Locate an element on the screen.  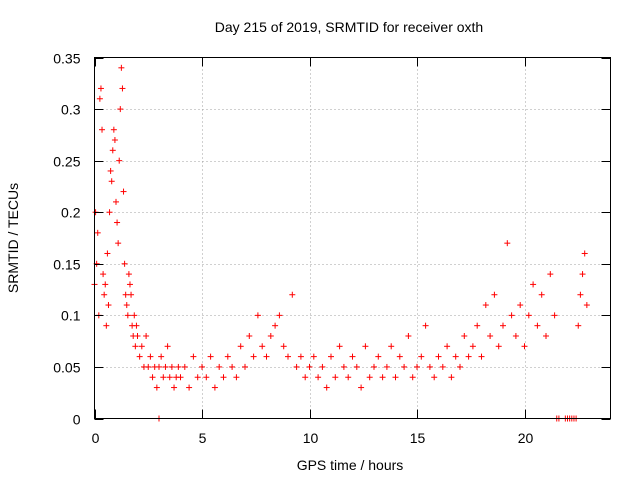
y-tick-label: 0.2 is located at coordinates (71, 213).